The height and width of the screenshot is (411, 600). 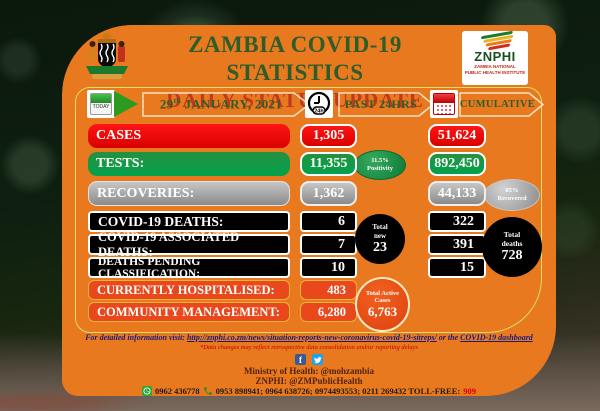 I want to click on today-badge-label: TODAY, so click(x=101, y=107).